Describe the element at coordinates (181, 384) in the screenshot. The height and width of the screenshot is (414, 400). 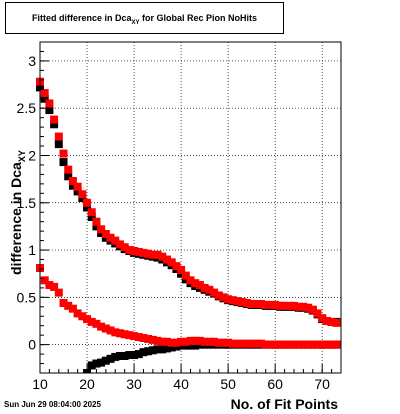
I see `x-tick-label: 40` at that location.